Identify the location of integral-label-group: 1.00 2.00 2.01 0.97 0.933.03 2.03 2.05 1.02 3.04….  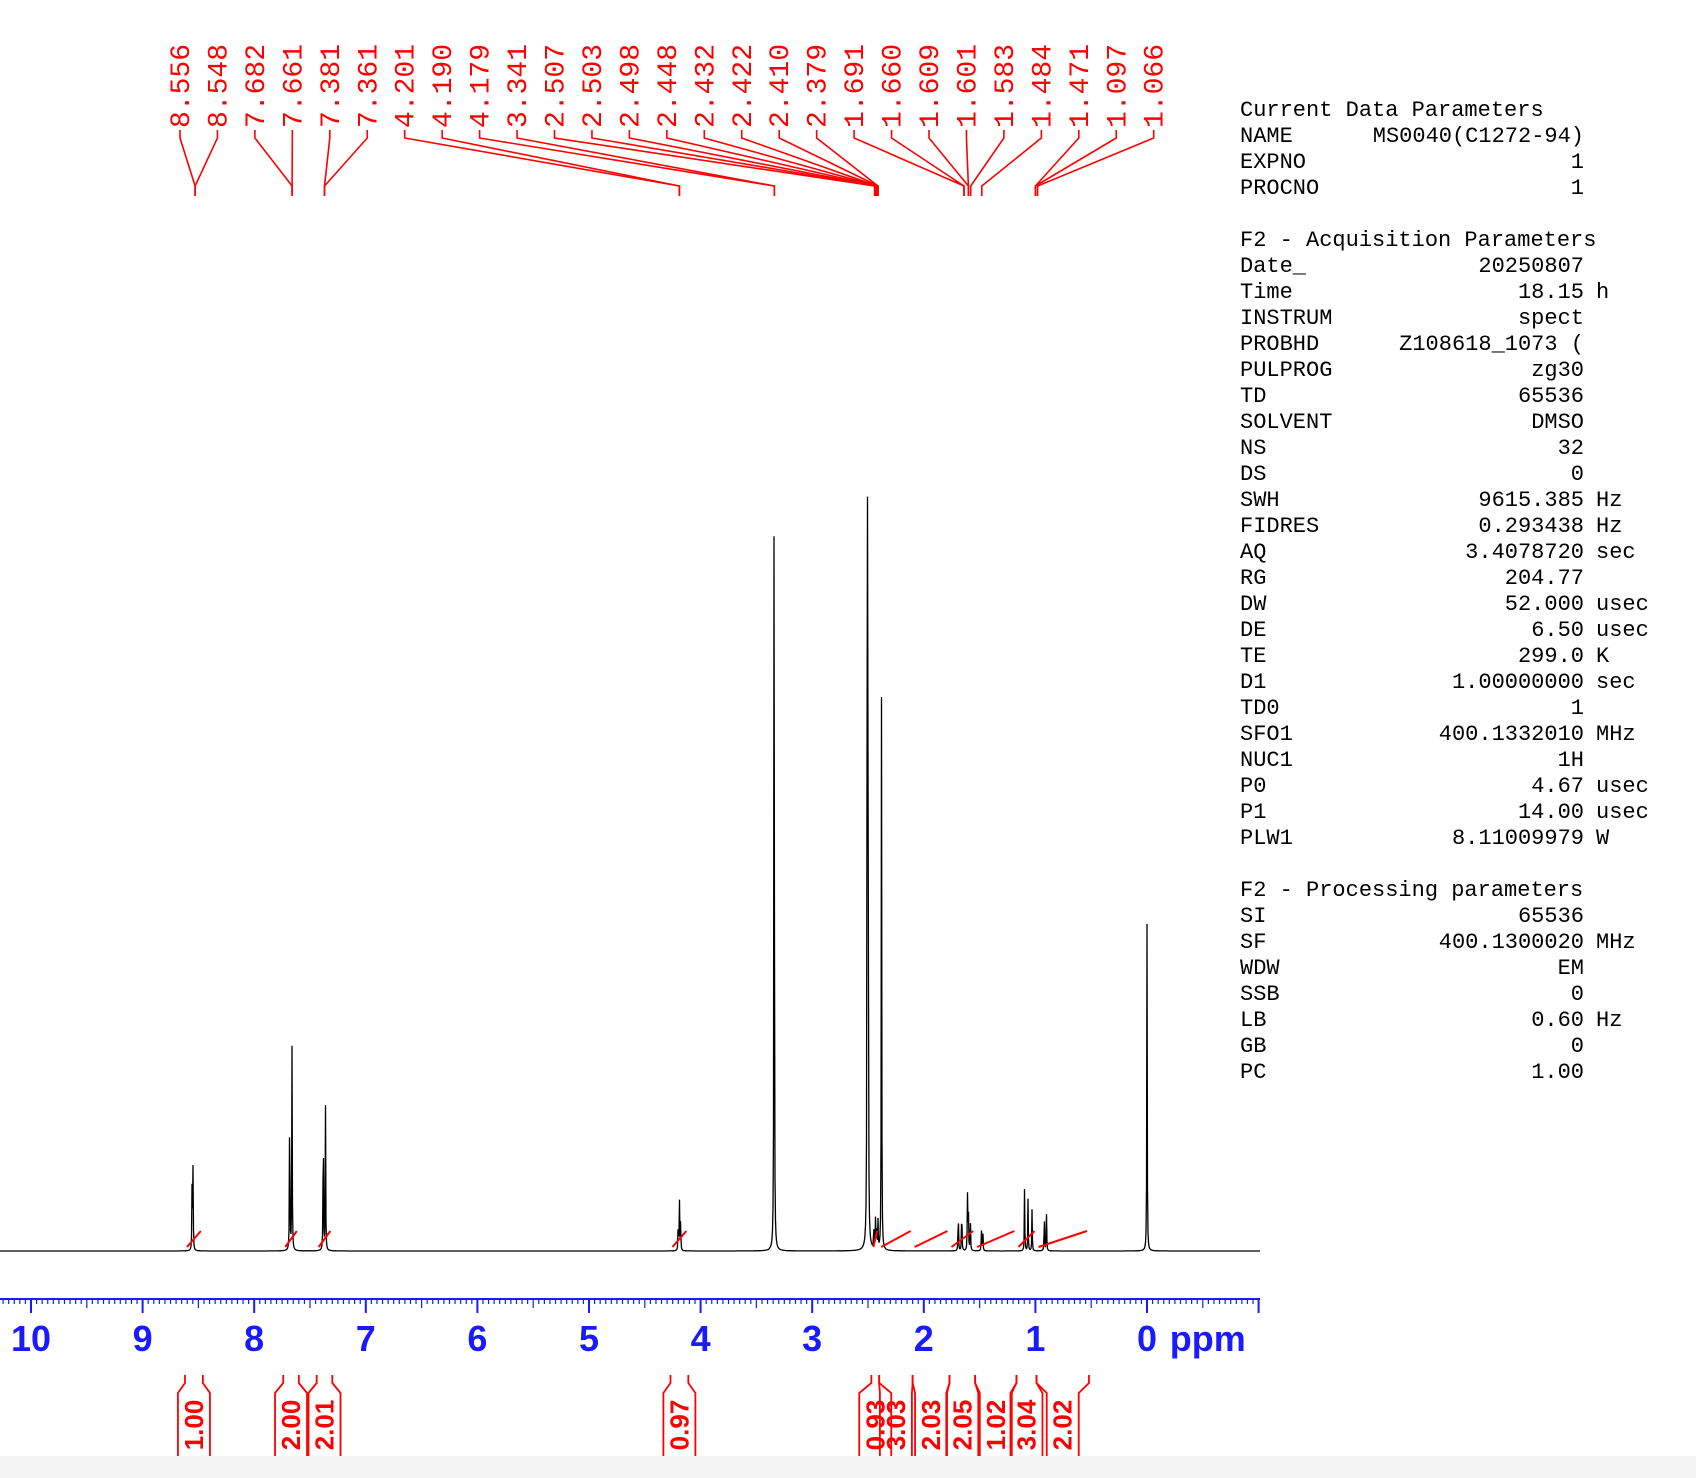
(633, 1416).